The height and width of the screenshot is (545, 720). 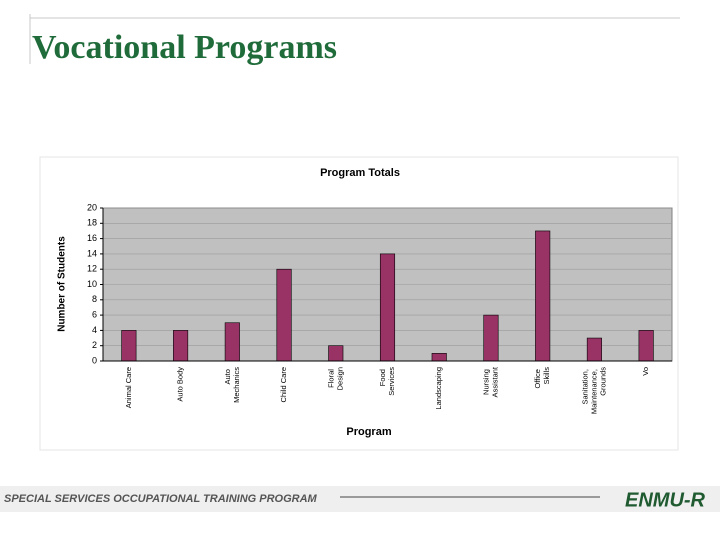 What do you see at coordinates (94, 314) in the screenshot?
I see `y-tick-label: 6` at bounding box center [94, 314].